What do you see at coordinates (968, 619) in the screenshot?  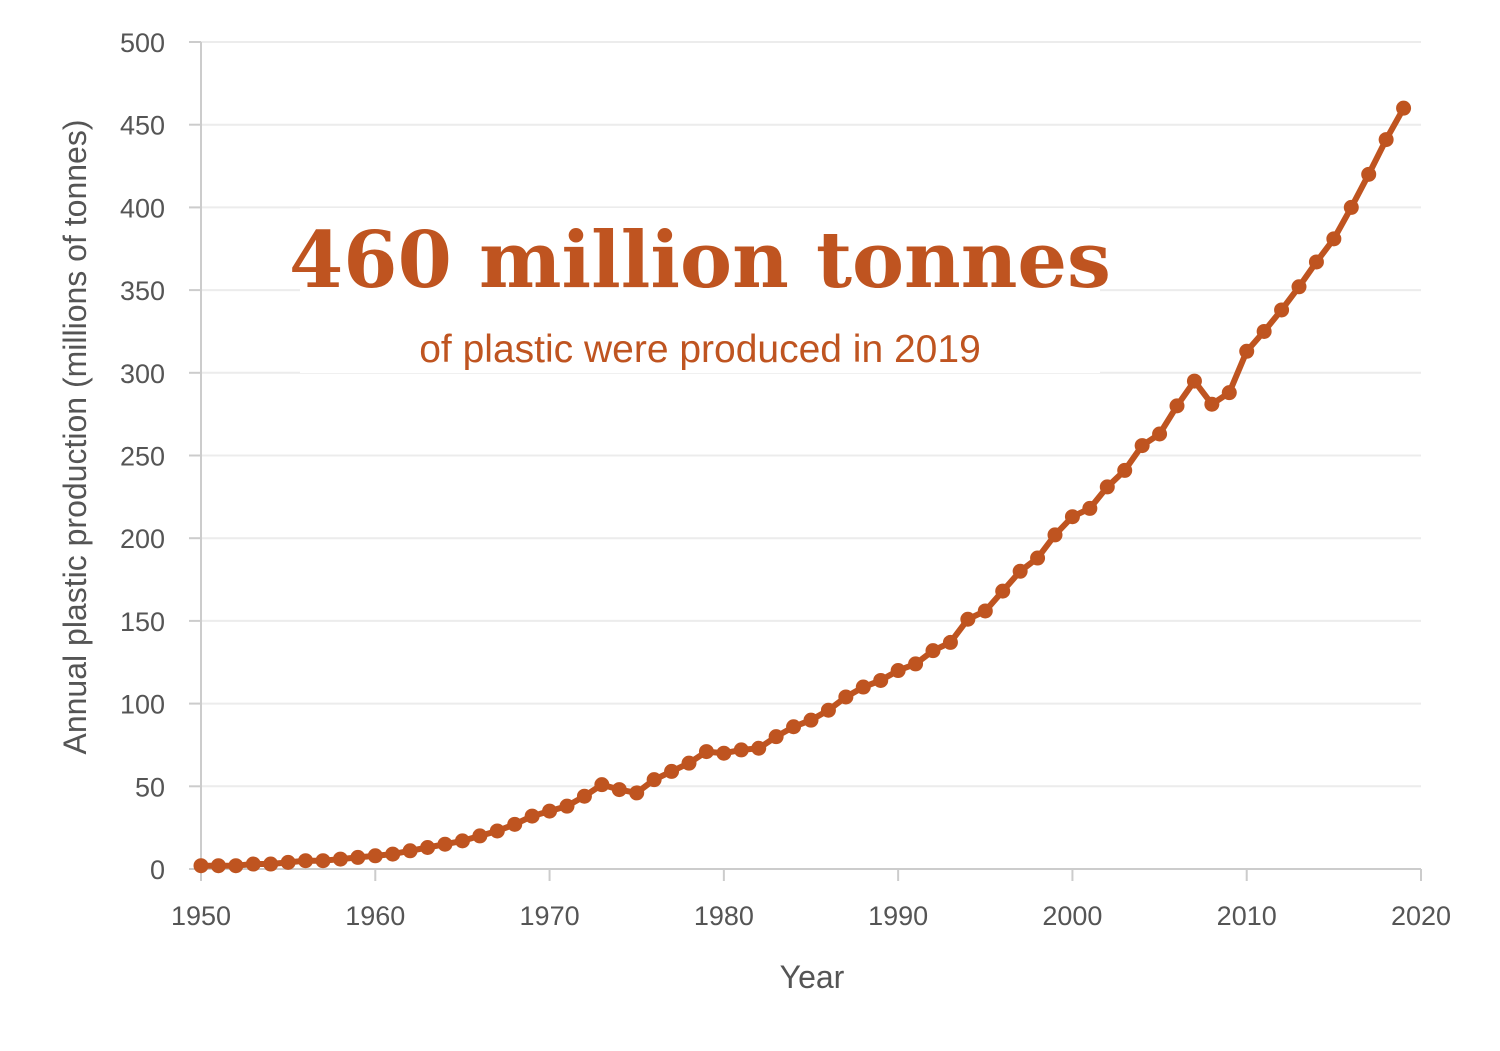 I see `data-point-1994` at bounding box center [968, 619].